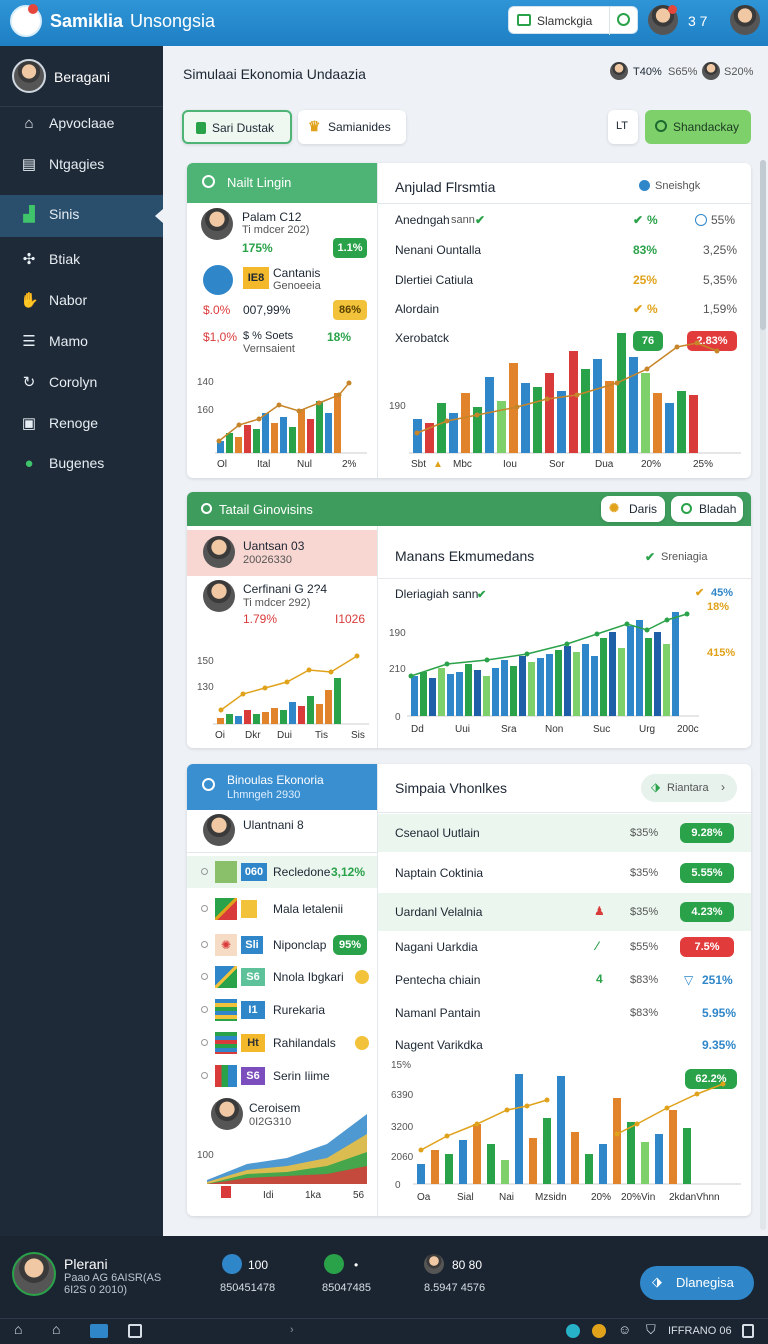 This screenshot has width=768, height=1344. Describe the element at coordinates (689, 980) in the screenshot. I see `filter-icon: ▽` at that location.